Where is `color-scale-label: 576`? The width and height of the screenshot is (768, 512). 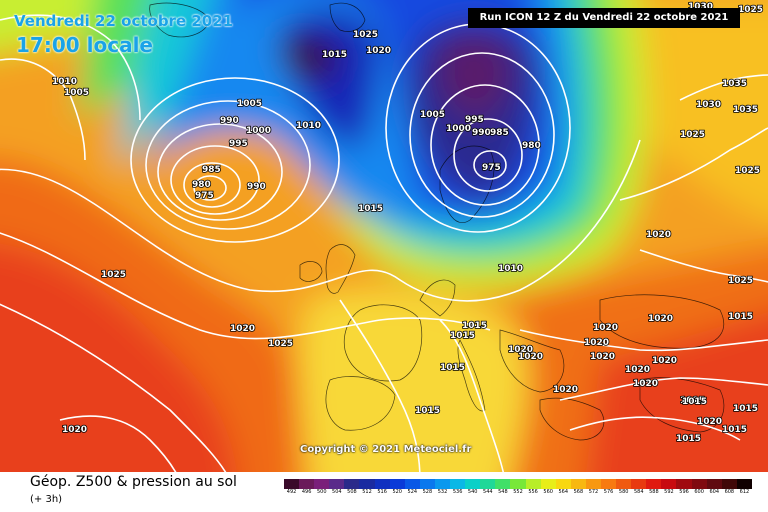 color-scale-label: 576 is located at coordinates (608, 492).